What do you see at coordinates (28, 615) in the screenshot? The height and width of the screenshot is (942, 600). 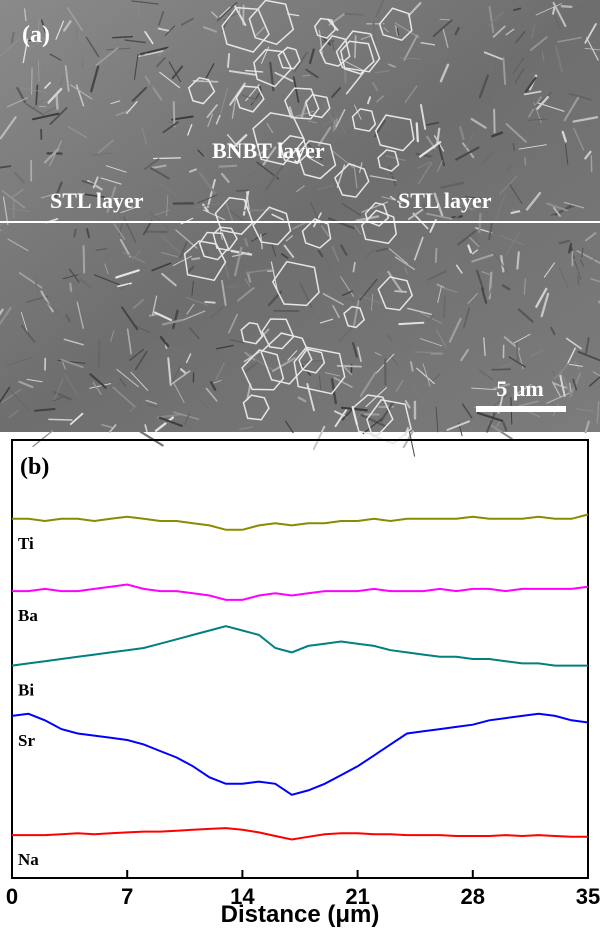 I see `series-label: Ba` at bounding box center [28, 615].